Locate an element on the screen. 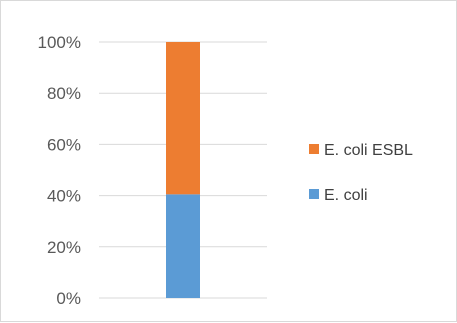 This screenshot has height=323, width=457. bar-segment-e-coli is located at coordinates (183, 246).